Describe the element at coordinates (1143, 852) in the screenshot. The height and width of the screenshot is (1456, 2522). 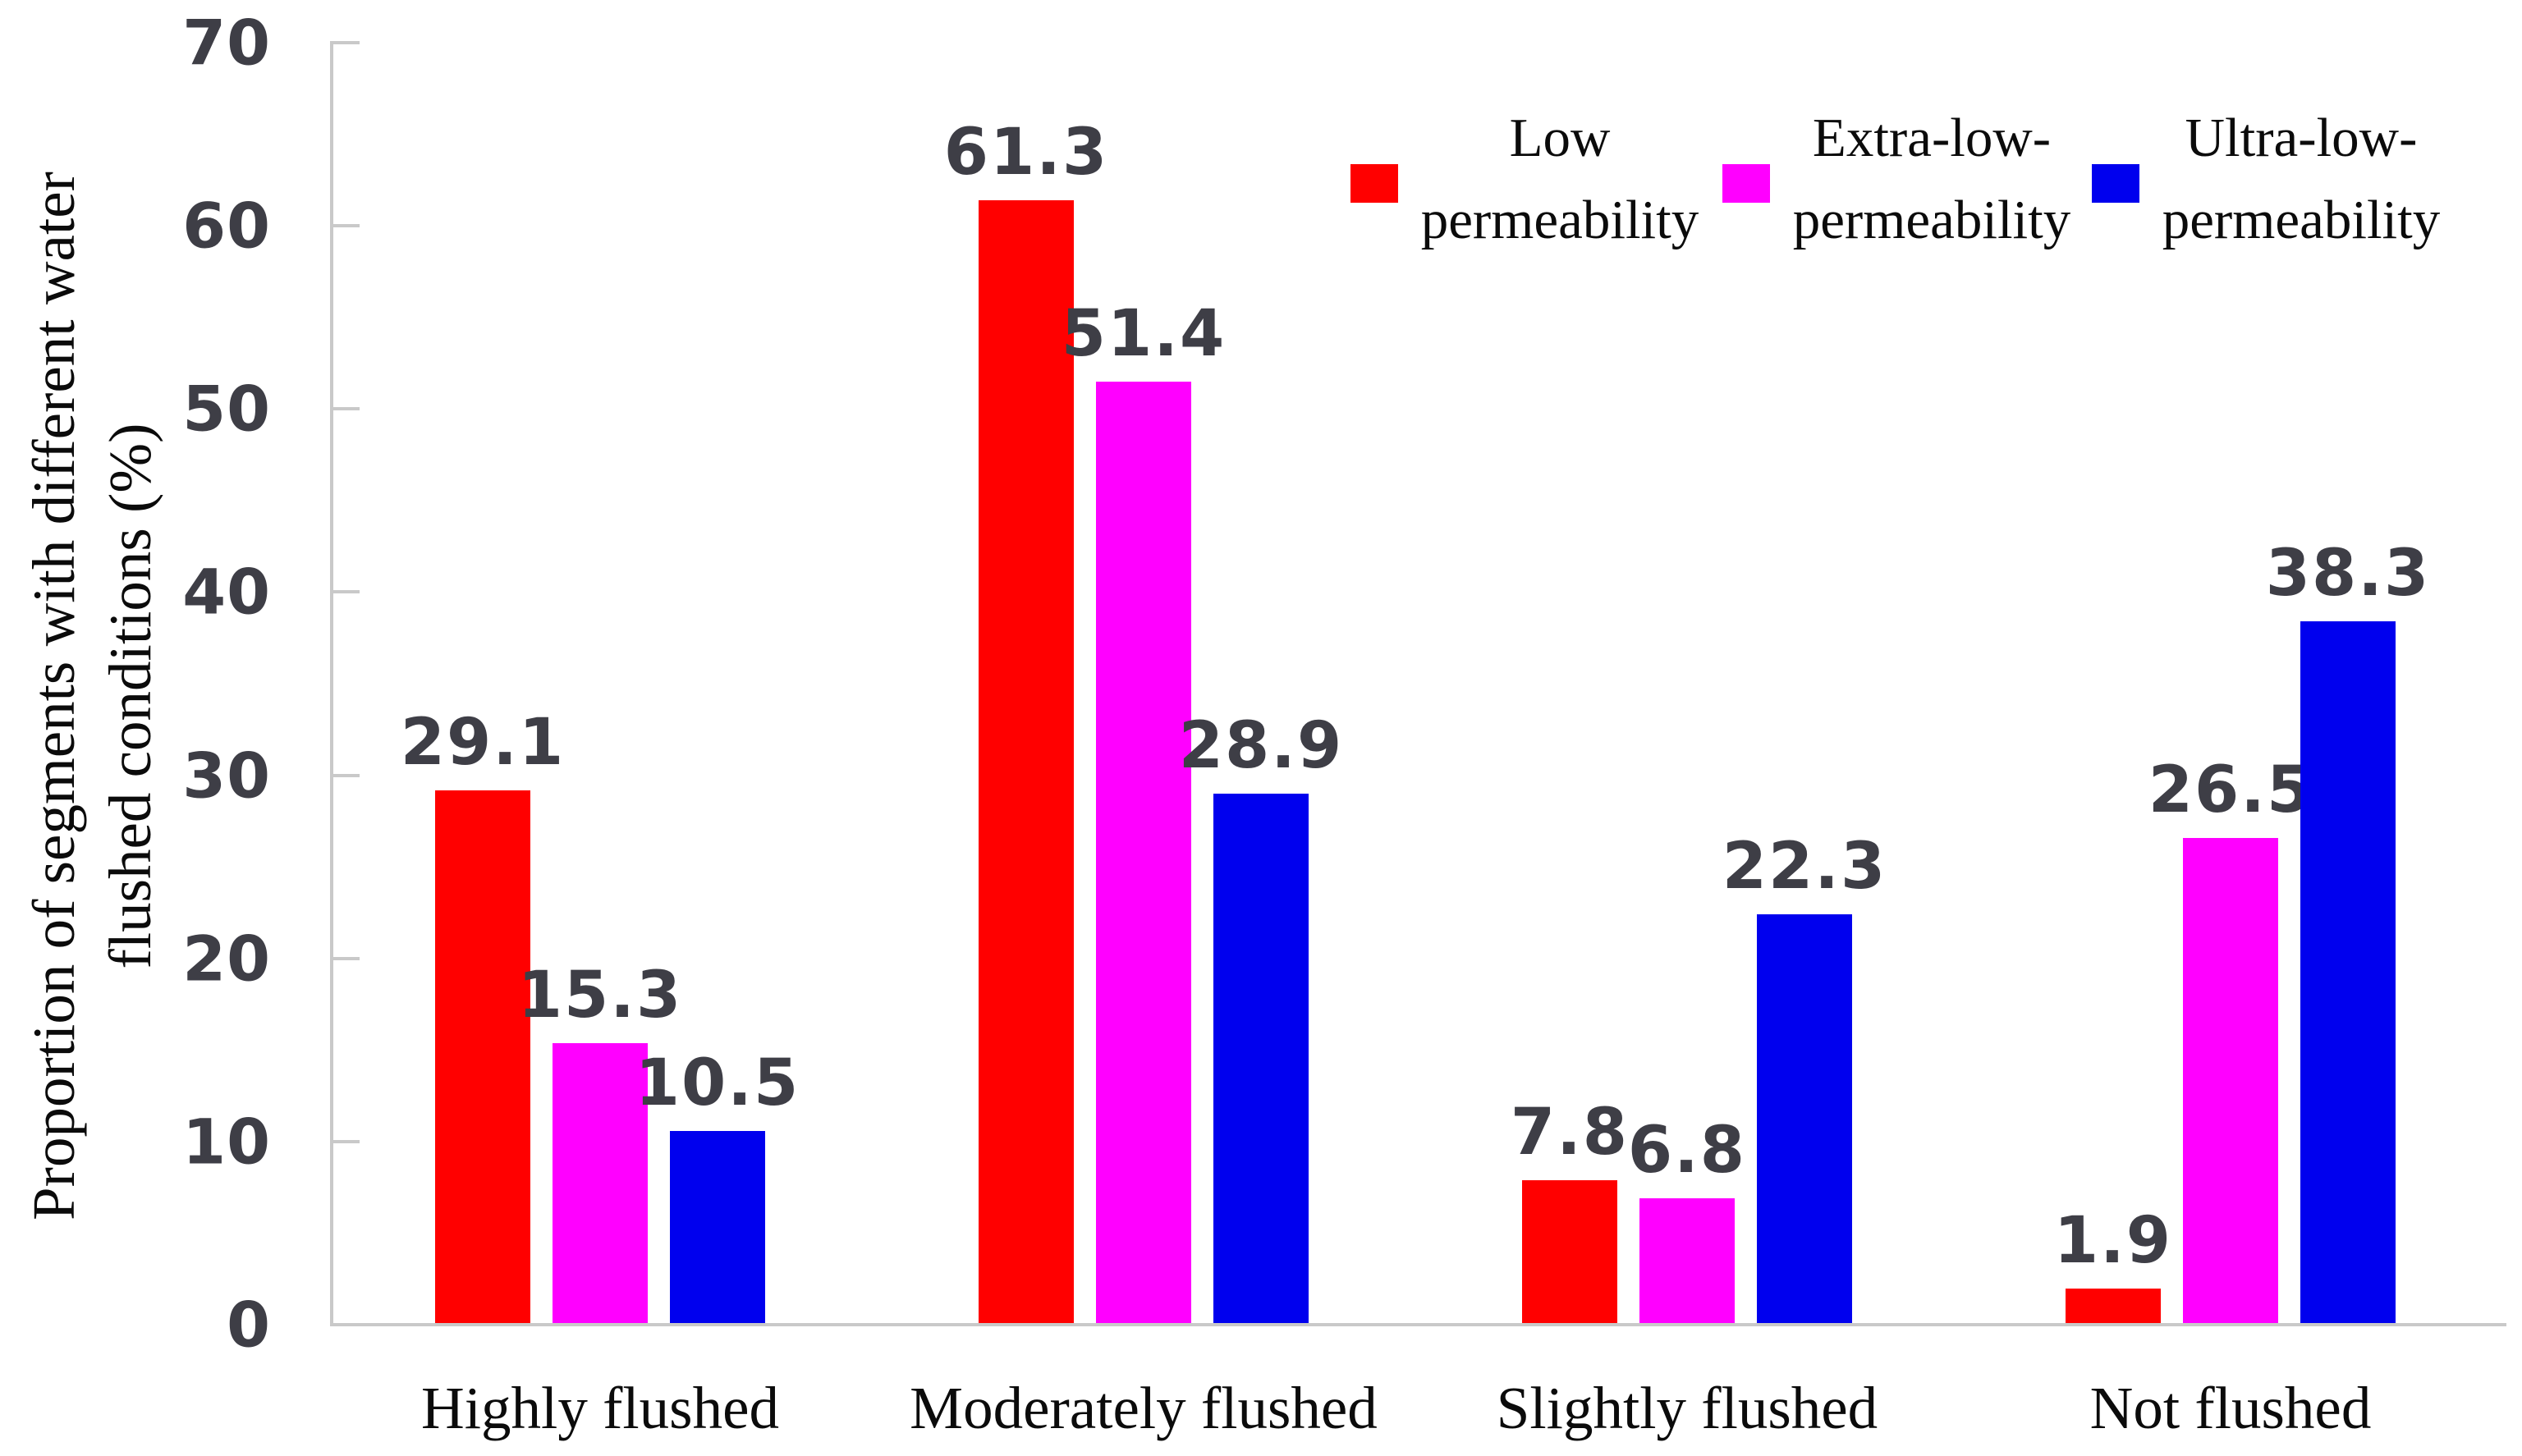
I see `bar-extra-low-permeability-moderately-flushed` at that location.